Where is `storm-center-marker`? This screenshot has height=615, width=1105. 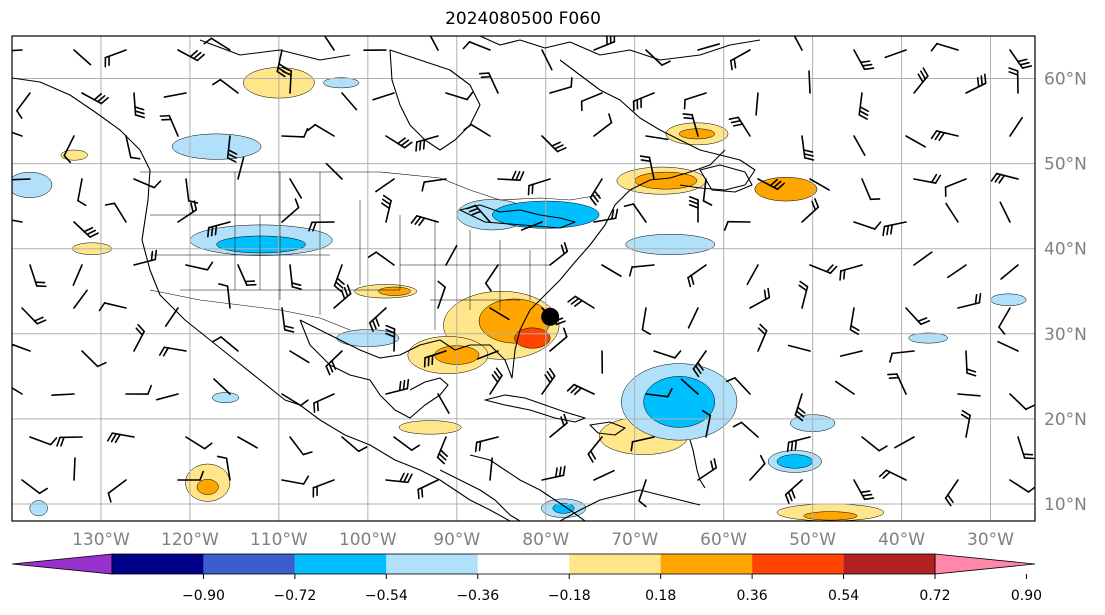 storm-center-marker is located at coordinates (550, 316).